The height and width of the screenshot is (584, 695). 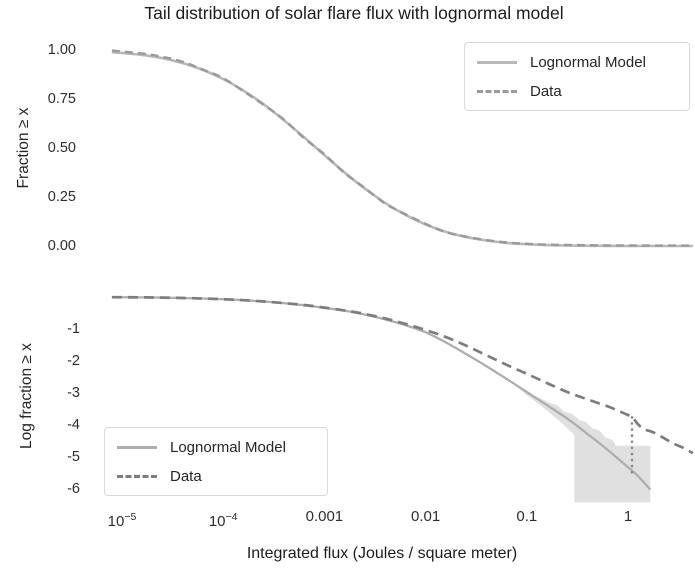 What do you see at coordinates (73, 361) in the screenshot?
I see `y-tick-label: -2` at bounding box center [73, 361].